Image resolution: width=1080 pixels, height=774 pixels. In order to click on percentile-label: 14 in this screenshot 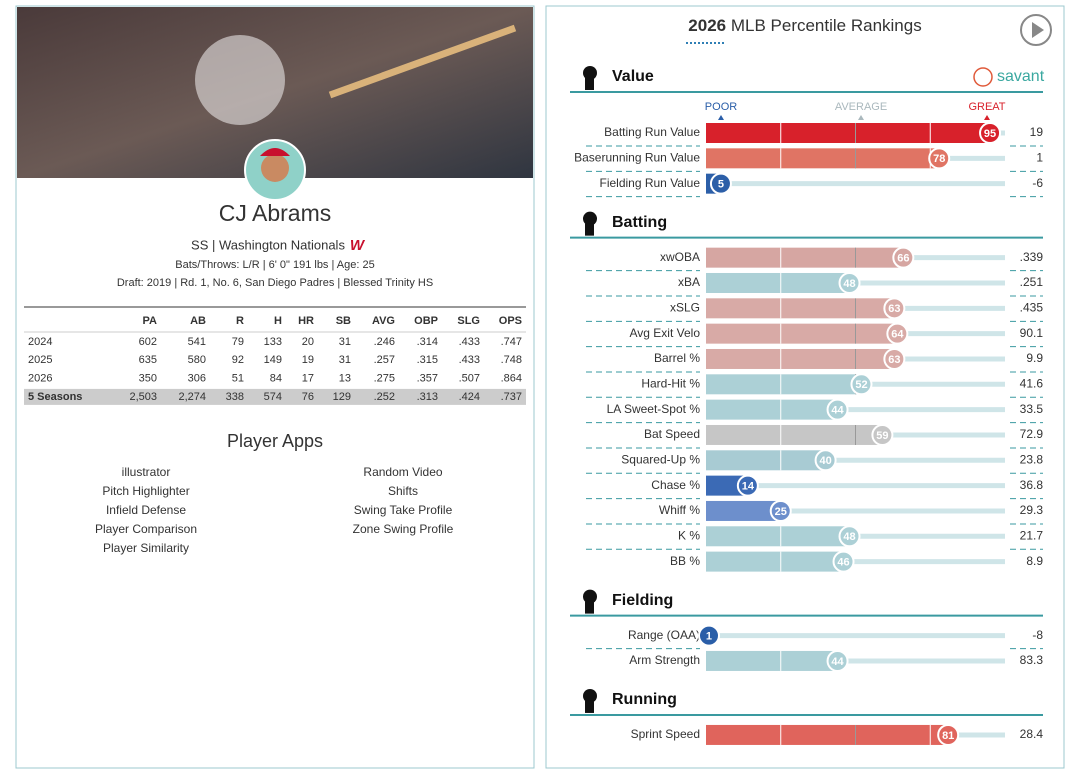, I will do `click(748, 487)`.